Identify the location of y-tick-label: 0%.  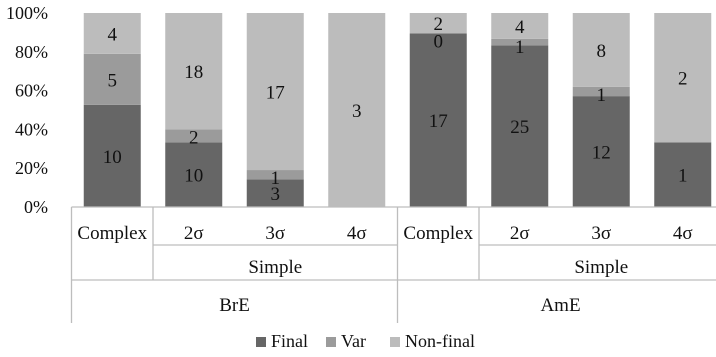
(36, 207).